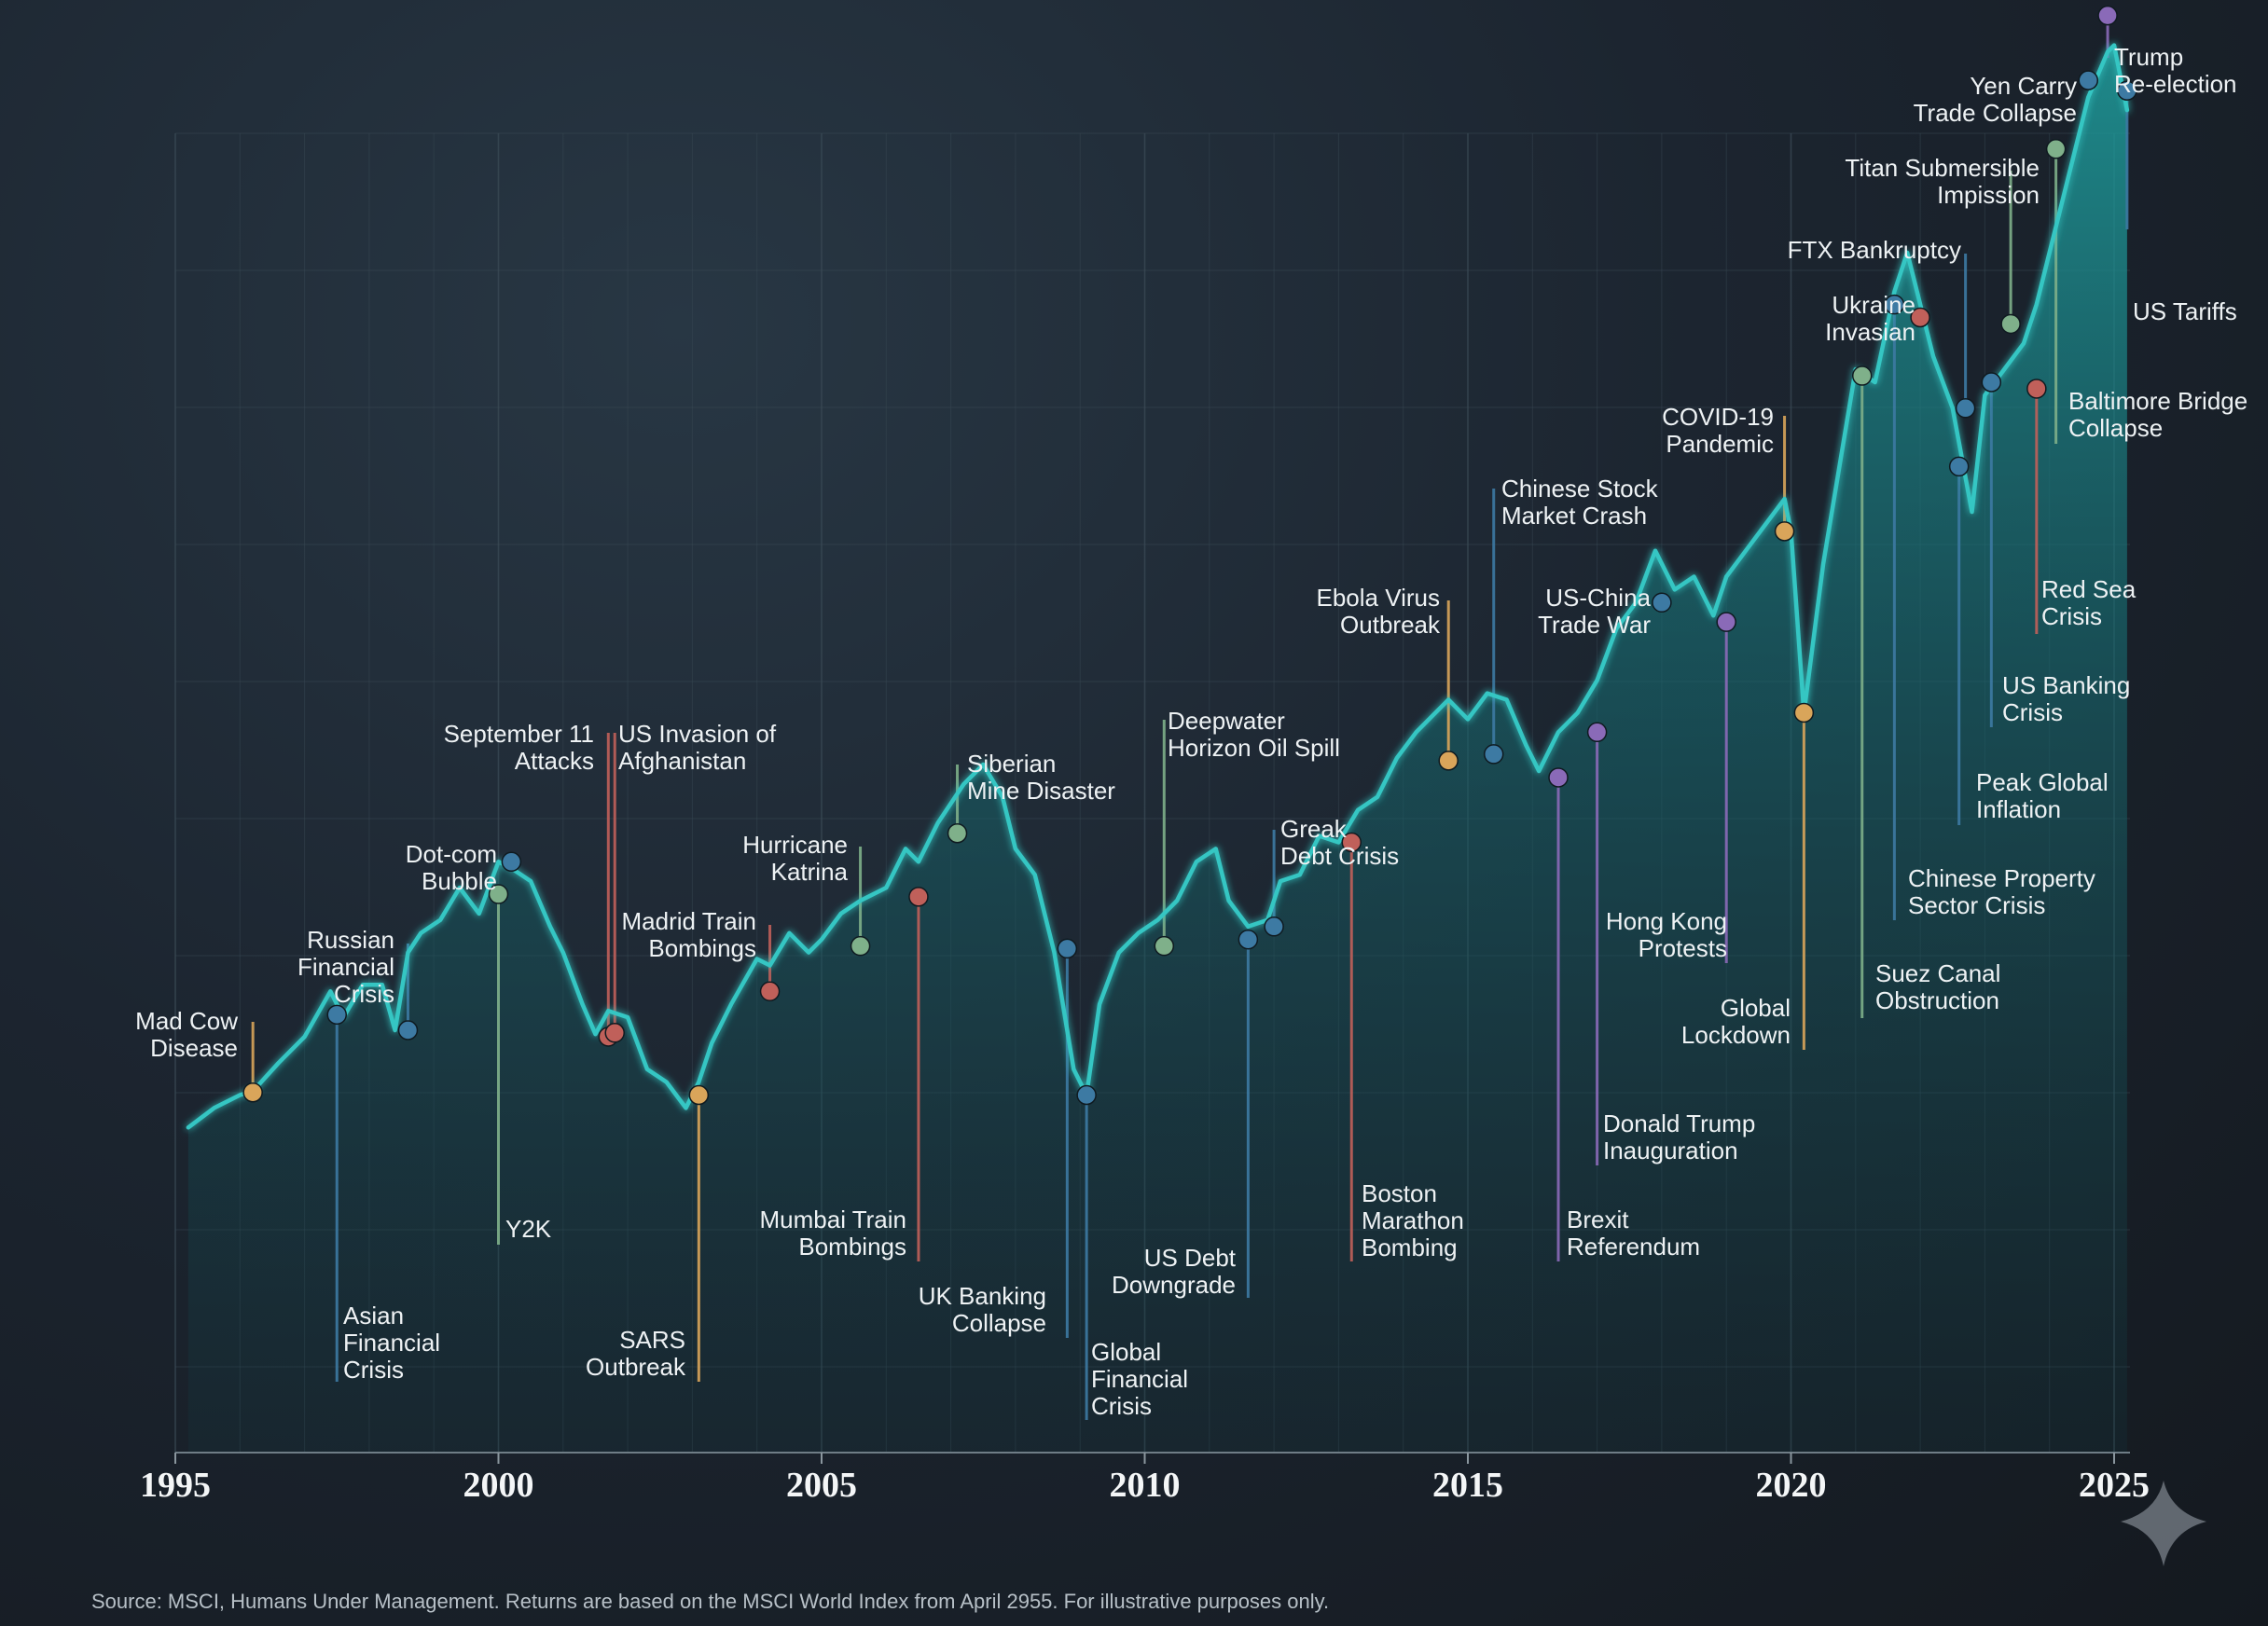  What do you see at coordinates (451, 867) in the screenshot?
I see `event-label-dot-com-bubble: Dot-com Bubble` at bounding box center [451, 867].